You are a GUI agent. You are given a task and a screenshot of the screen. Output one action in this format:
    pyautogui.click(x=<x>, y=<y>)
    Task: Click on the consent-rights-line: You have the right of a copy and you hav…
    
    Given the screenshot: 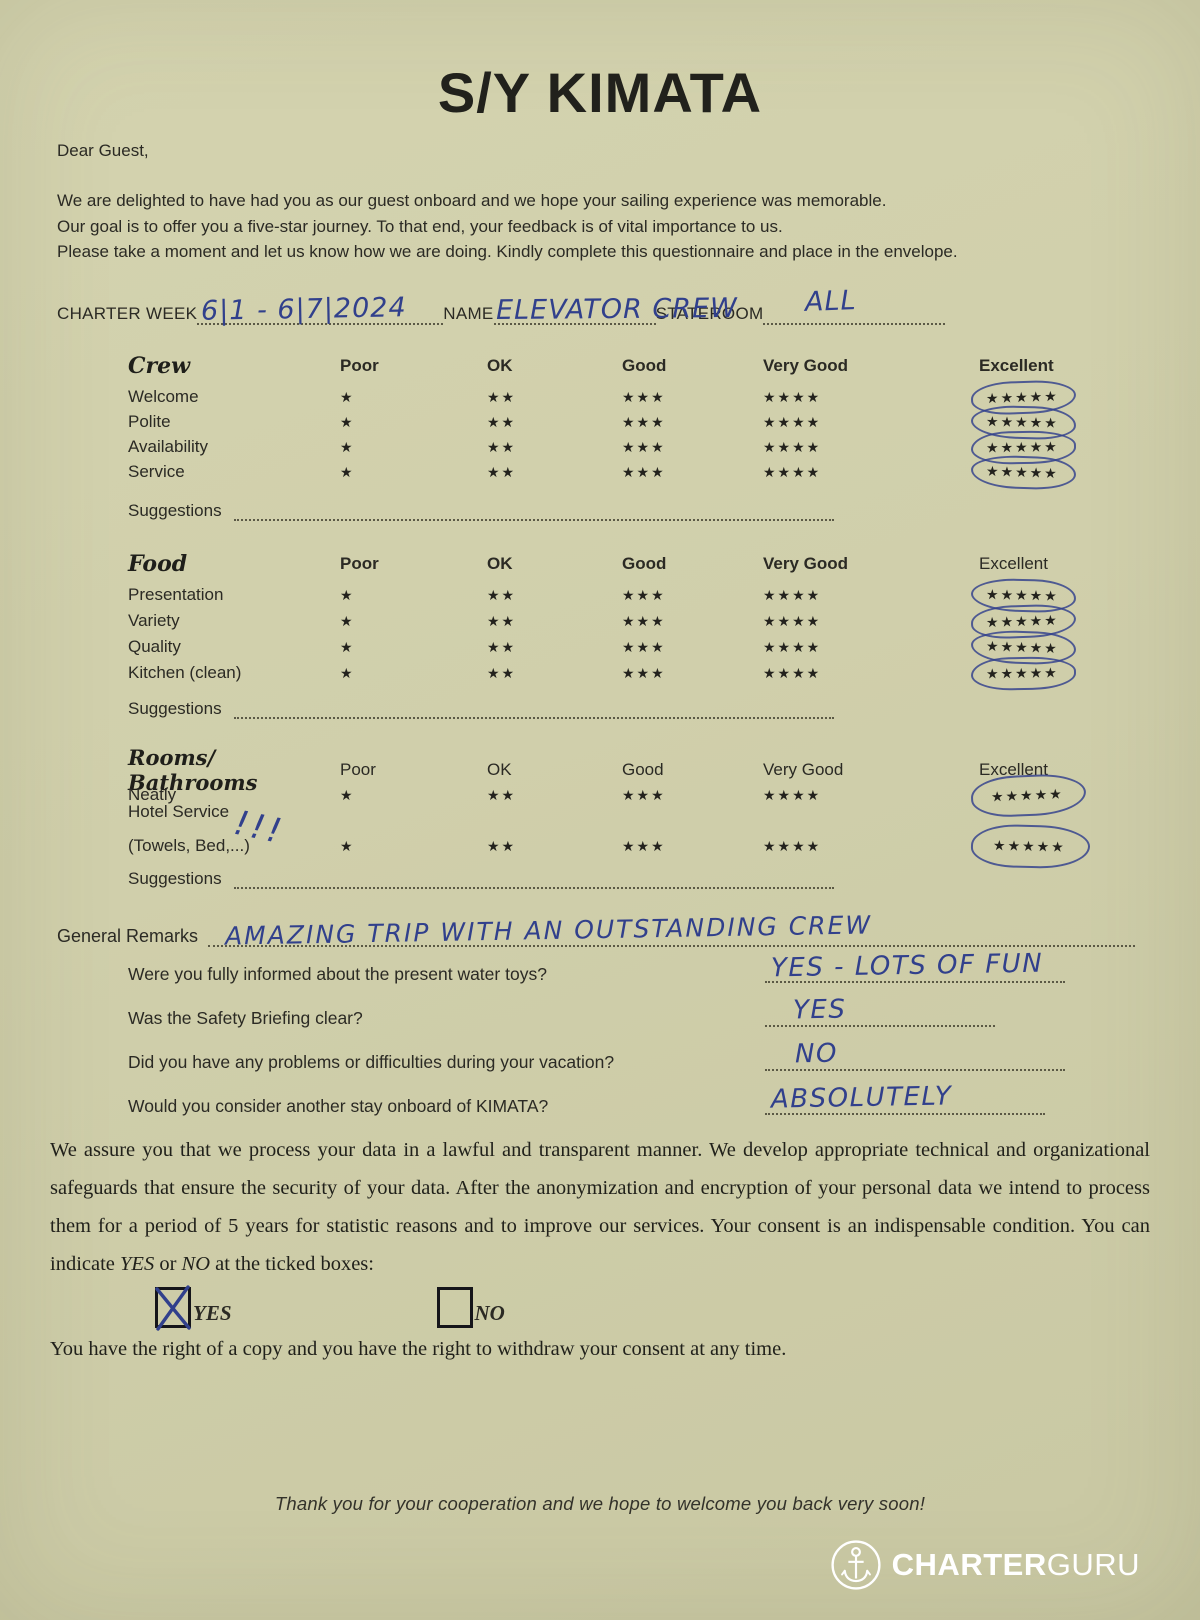 What is the action you would take?
    pyautogui.click(x=418, y=1348)
    